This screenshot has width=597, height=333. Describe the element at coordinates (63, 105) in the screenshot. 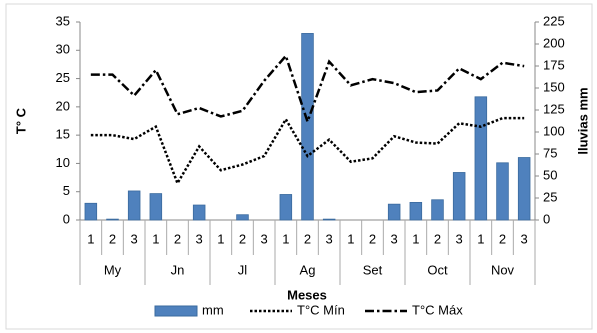

I see `y-tick-label: 20` at that location.